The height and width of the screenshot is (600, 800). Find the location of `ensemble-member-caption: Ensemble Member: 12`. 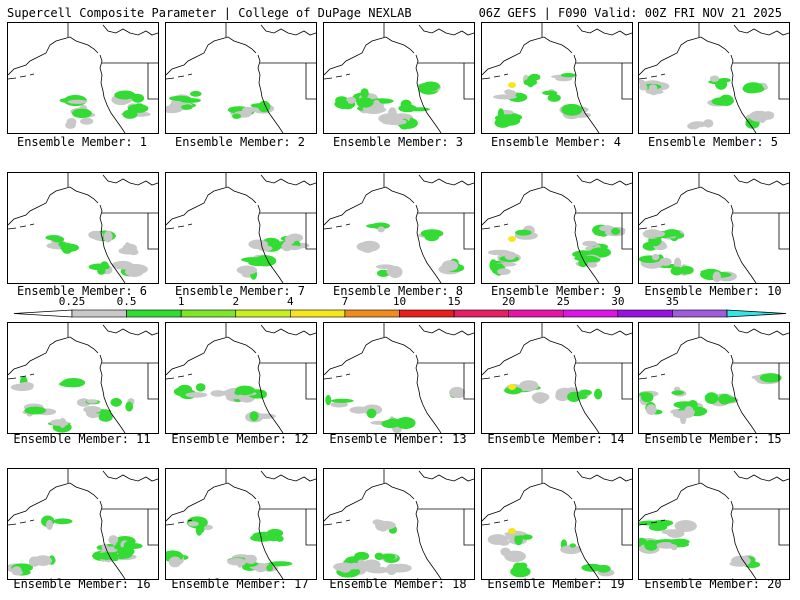

ensemble-member-caption: Ensemble Member: 12 is located at coordinates (240, 439).